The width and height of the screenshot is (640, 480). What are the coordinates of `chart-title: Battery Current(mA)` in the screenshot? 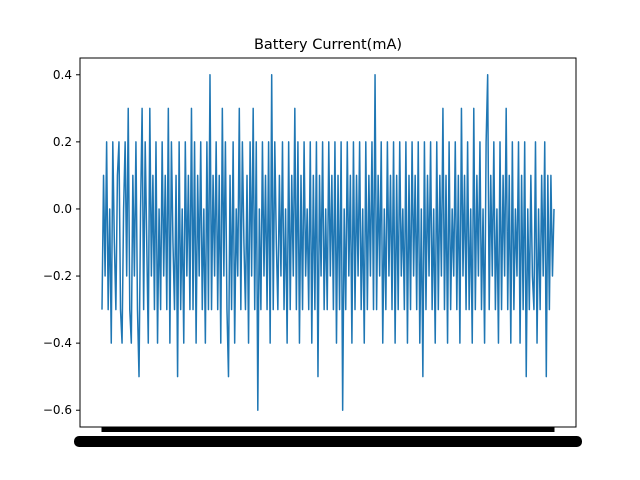 It's located at (328, 45).